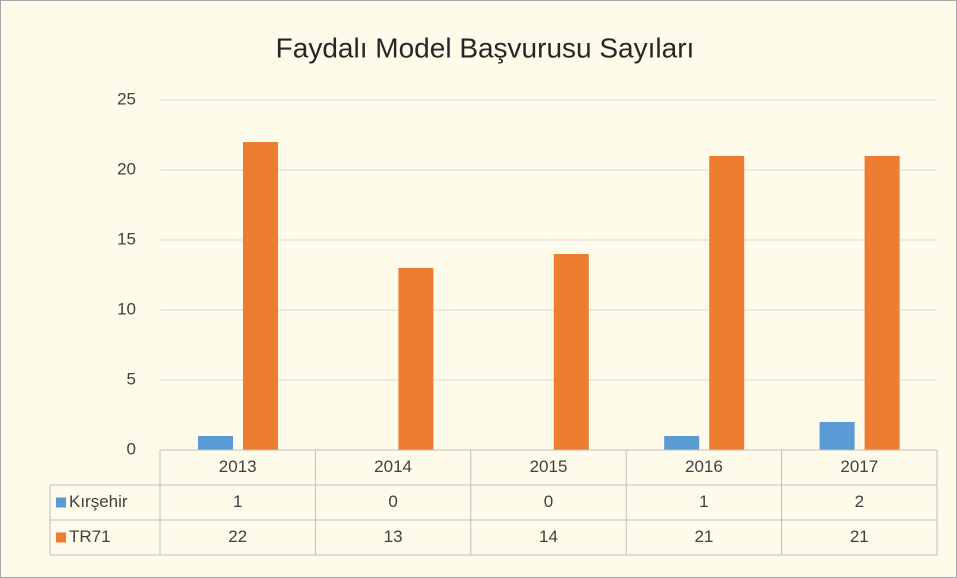  Describe the element at coordinates (548, 536) in the screenshot. I see `table-cell: 14` at that location.